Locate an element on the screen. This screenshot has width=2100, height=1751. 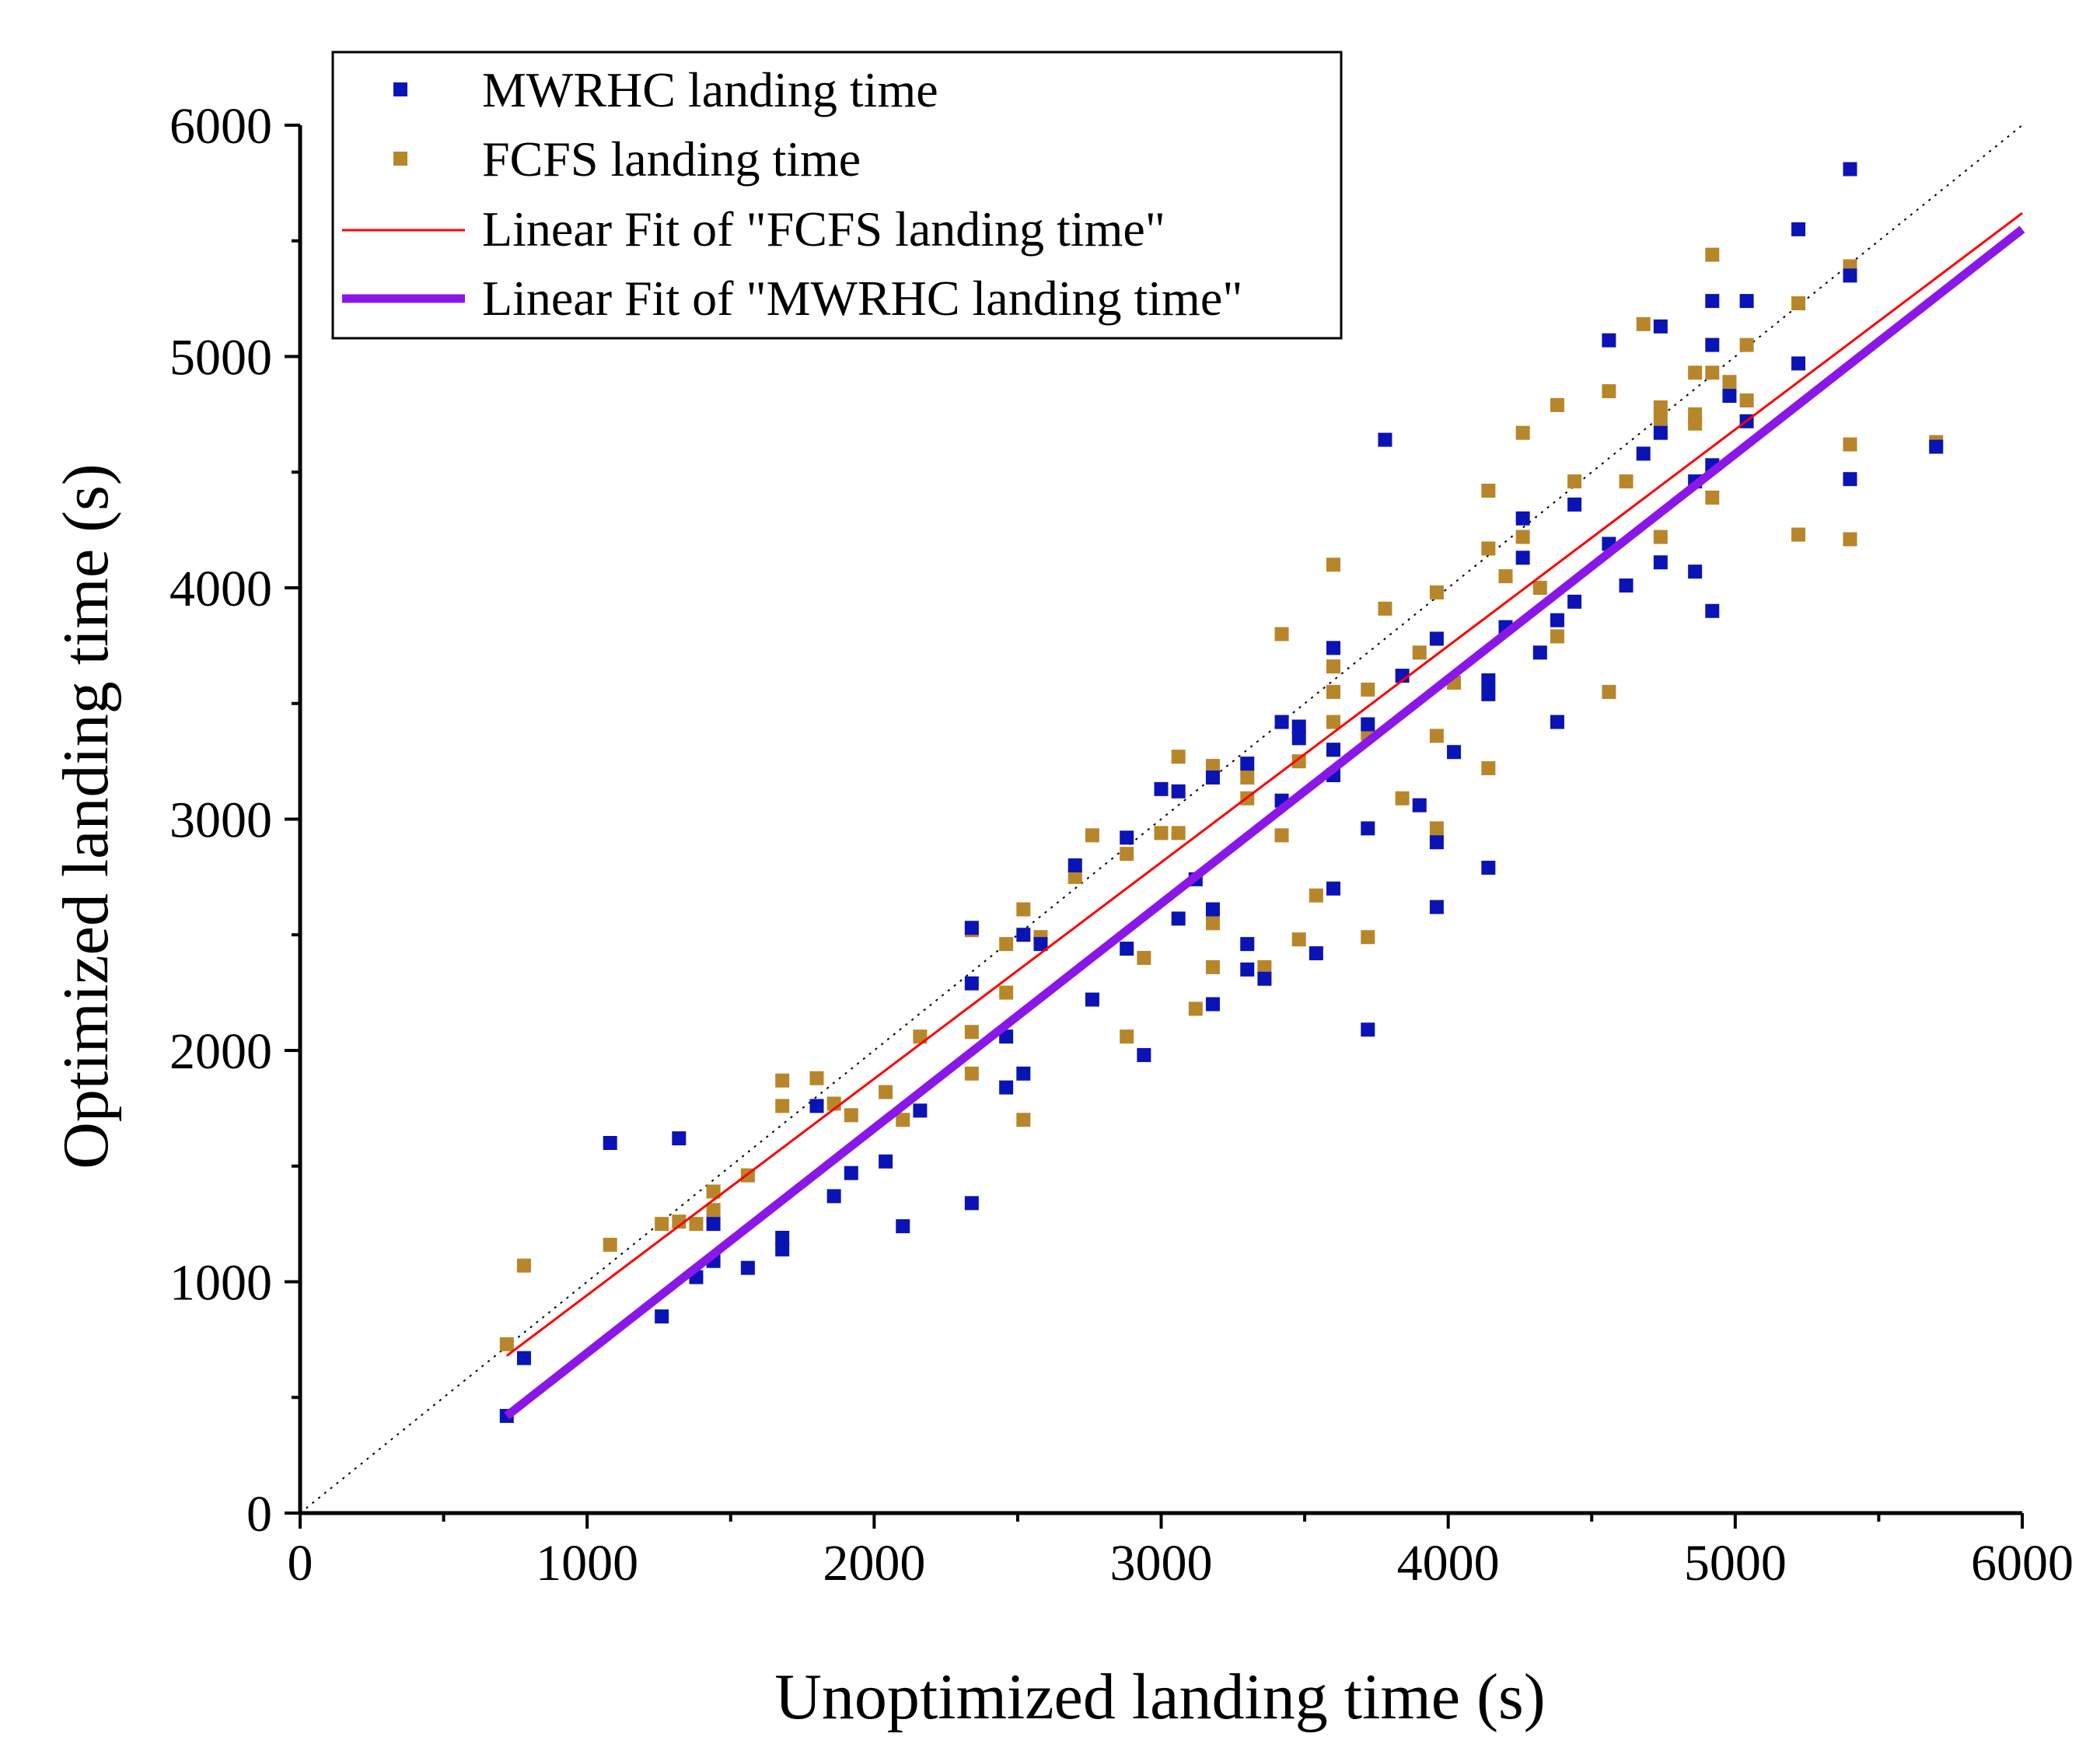
y-tick-label-3000: 3000 is located at coordinates (220, 820).